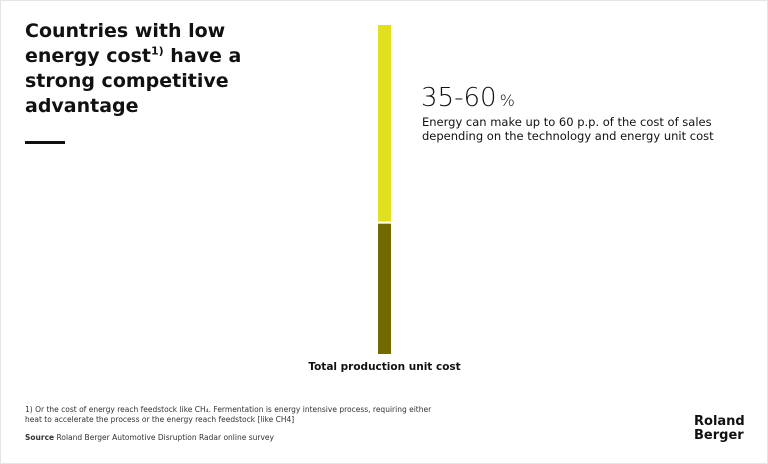 Image resolution: width=768 pixels, height=464 pixels. Describe the element at coordinates (719, 435) in the screenshot. I see `logo-line: Berger` at that location.